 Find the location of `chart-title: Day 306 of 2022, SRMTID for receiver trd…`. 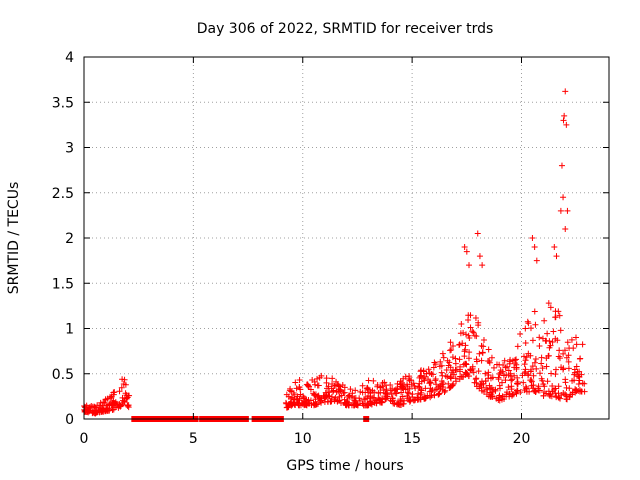

chart-title: Day 306 of 2022, SRMTID for receiver trd… is located at coordinates (345, 29).